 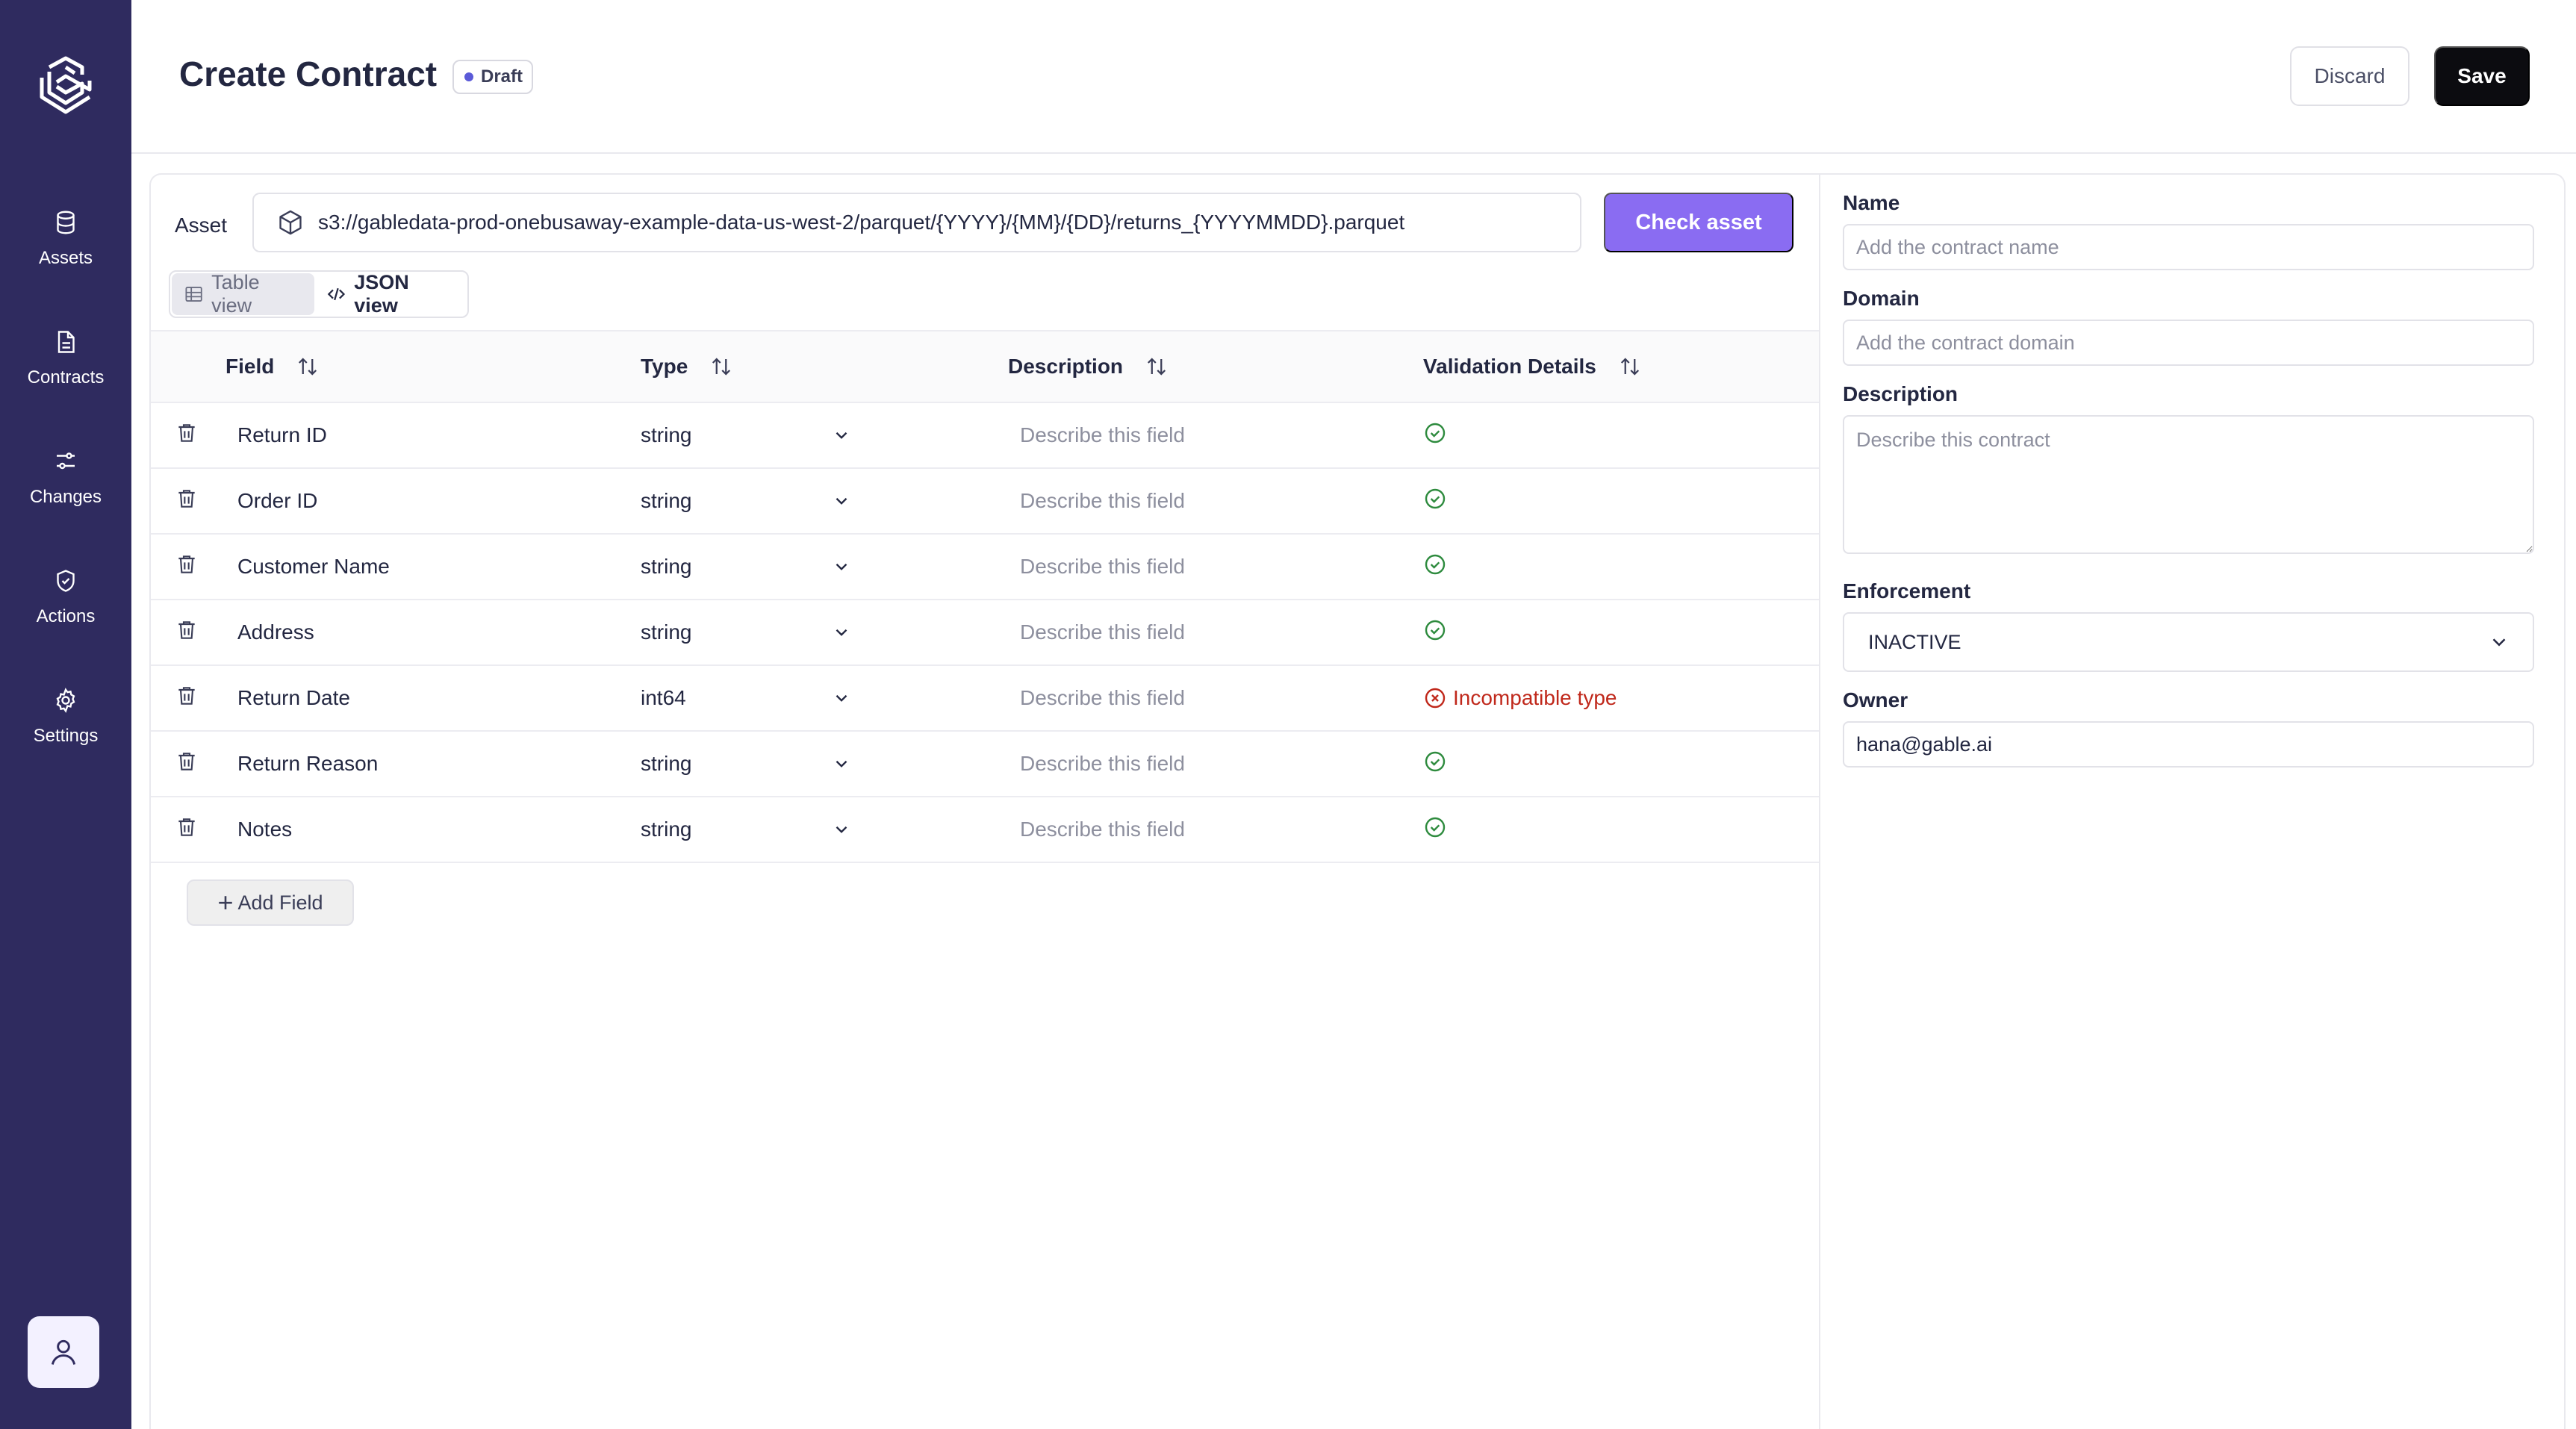 I want to click on field-name: Address, so click(x=275, y=632).